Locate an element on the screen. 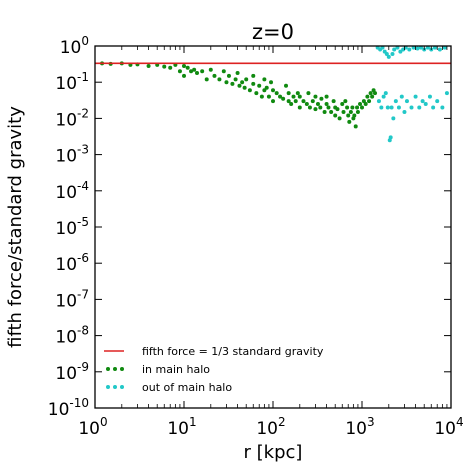  legend-out-of-main-halo-swatch is located at coordinates (115, 387).